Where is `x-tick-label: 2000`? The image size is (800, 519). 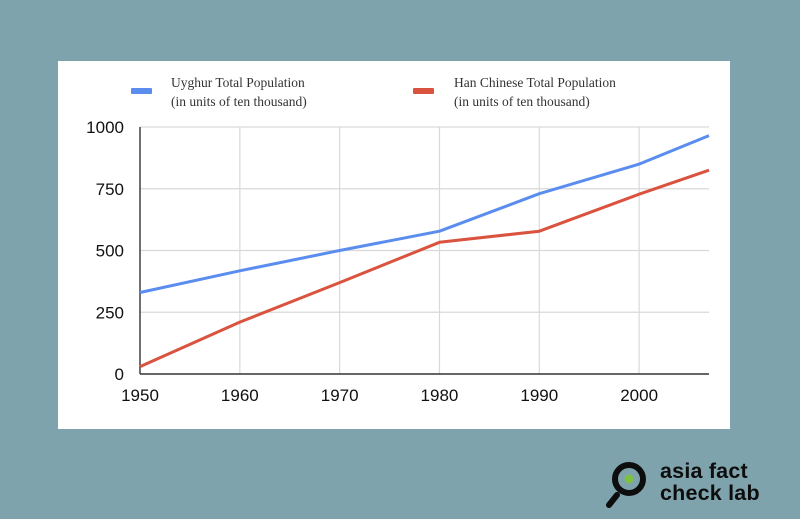 x-tick-label: 2000 is located at coordinates (639, 395).